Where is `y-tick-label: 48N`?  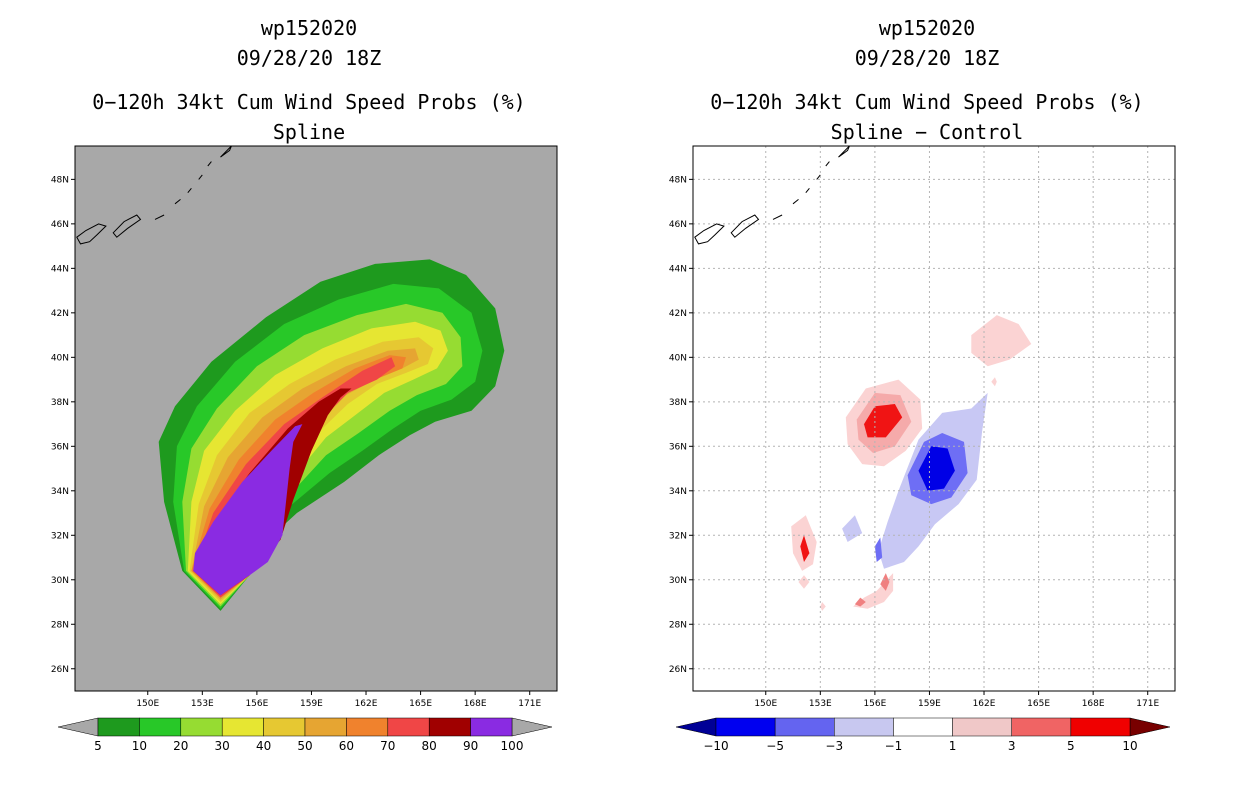 y-tick-label: 48N is located at coordinates (60, 180).